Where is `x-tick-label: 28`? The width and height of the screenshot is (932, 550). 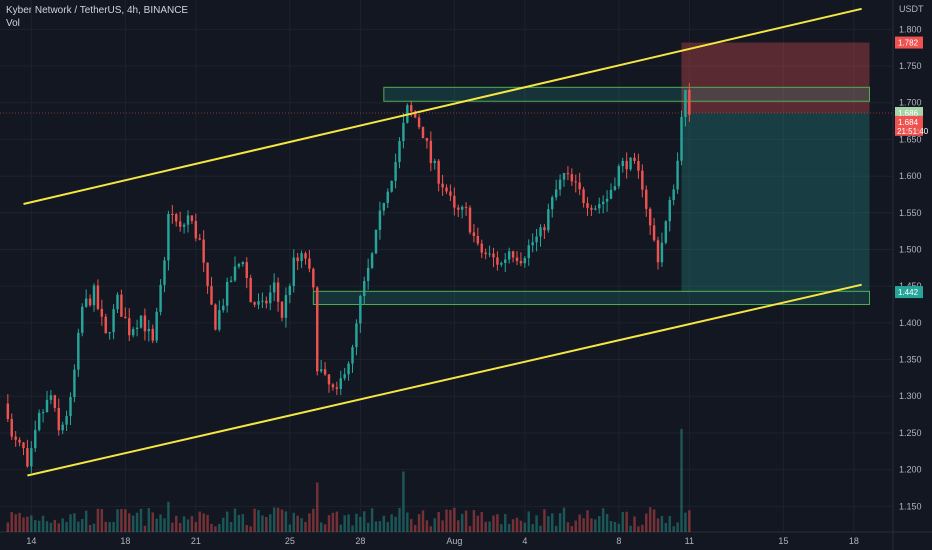
x-tick-label: 28 is located at coordinates (360, 541).